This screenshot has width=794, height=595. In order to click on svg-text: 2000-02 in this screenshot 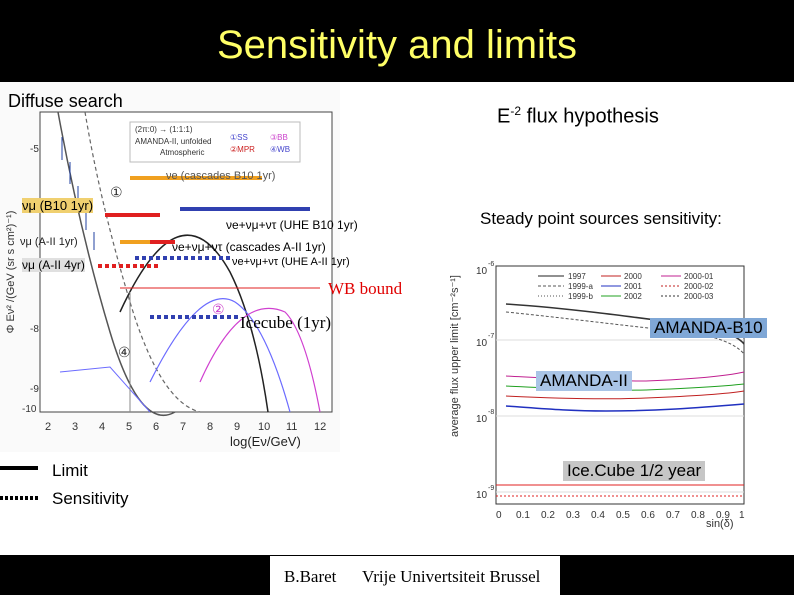, I will do `click(699, 286)`.